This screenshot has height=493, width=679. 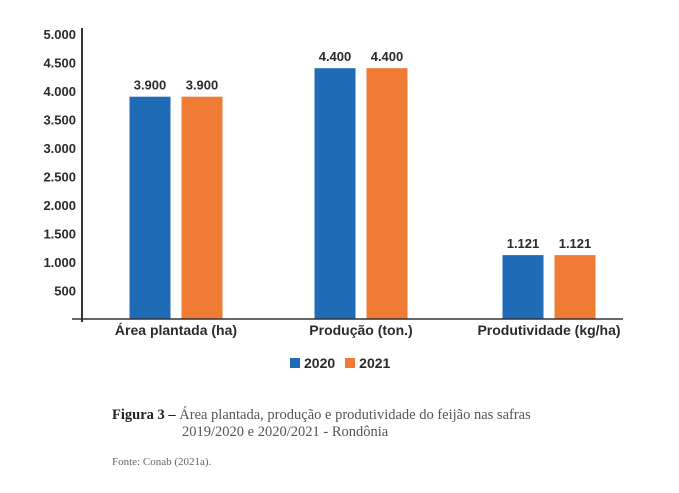 I want to click on caption-line-2: 2019/2020 e 2020/2021 - Rondônia, so click(x=285, y=432).